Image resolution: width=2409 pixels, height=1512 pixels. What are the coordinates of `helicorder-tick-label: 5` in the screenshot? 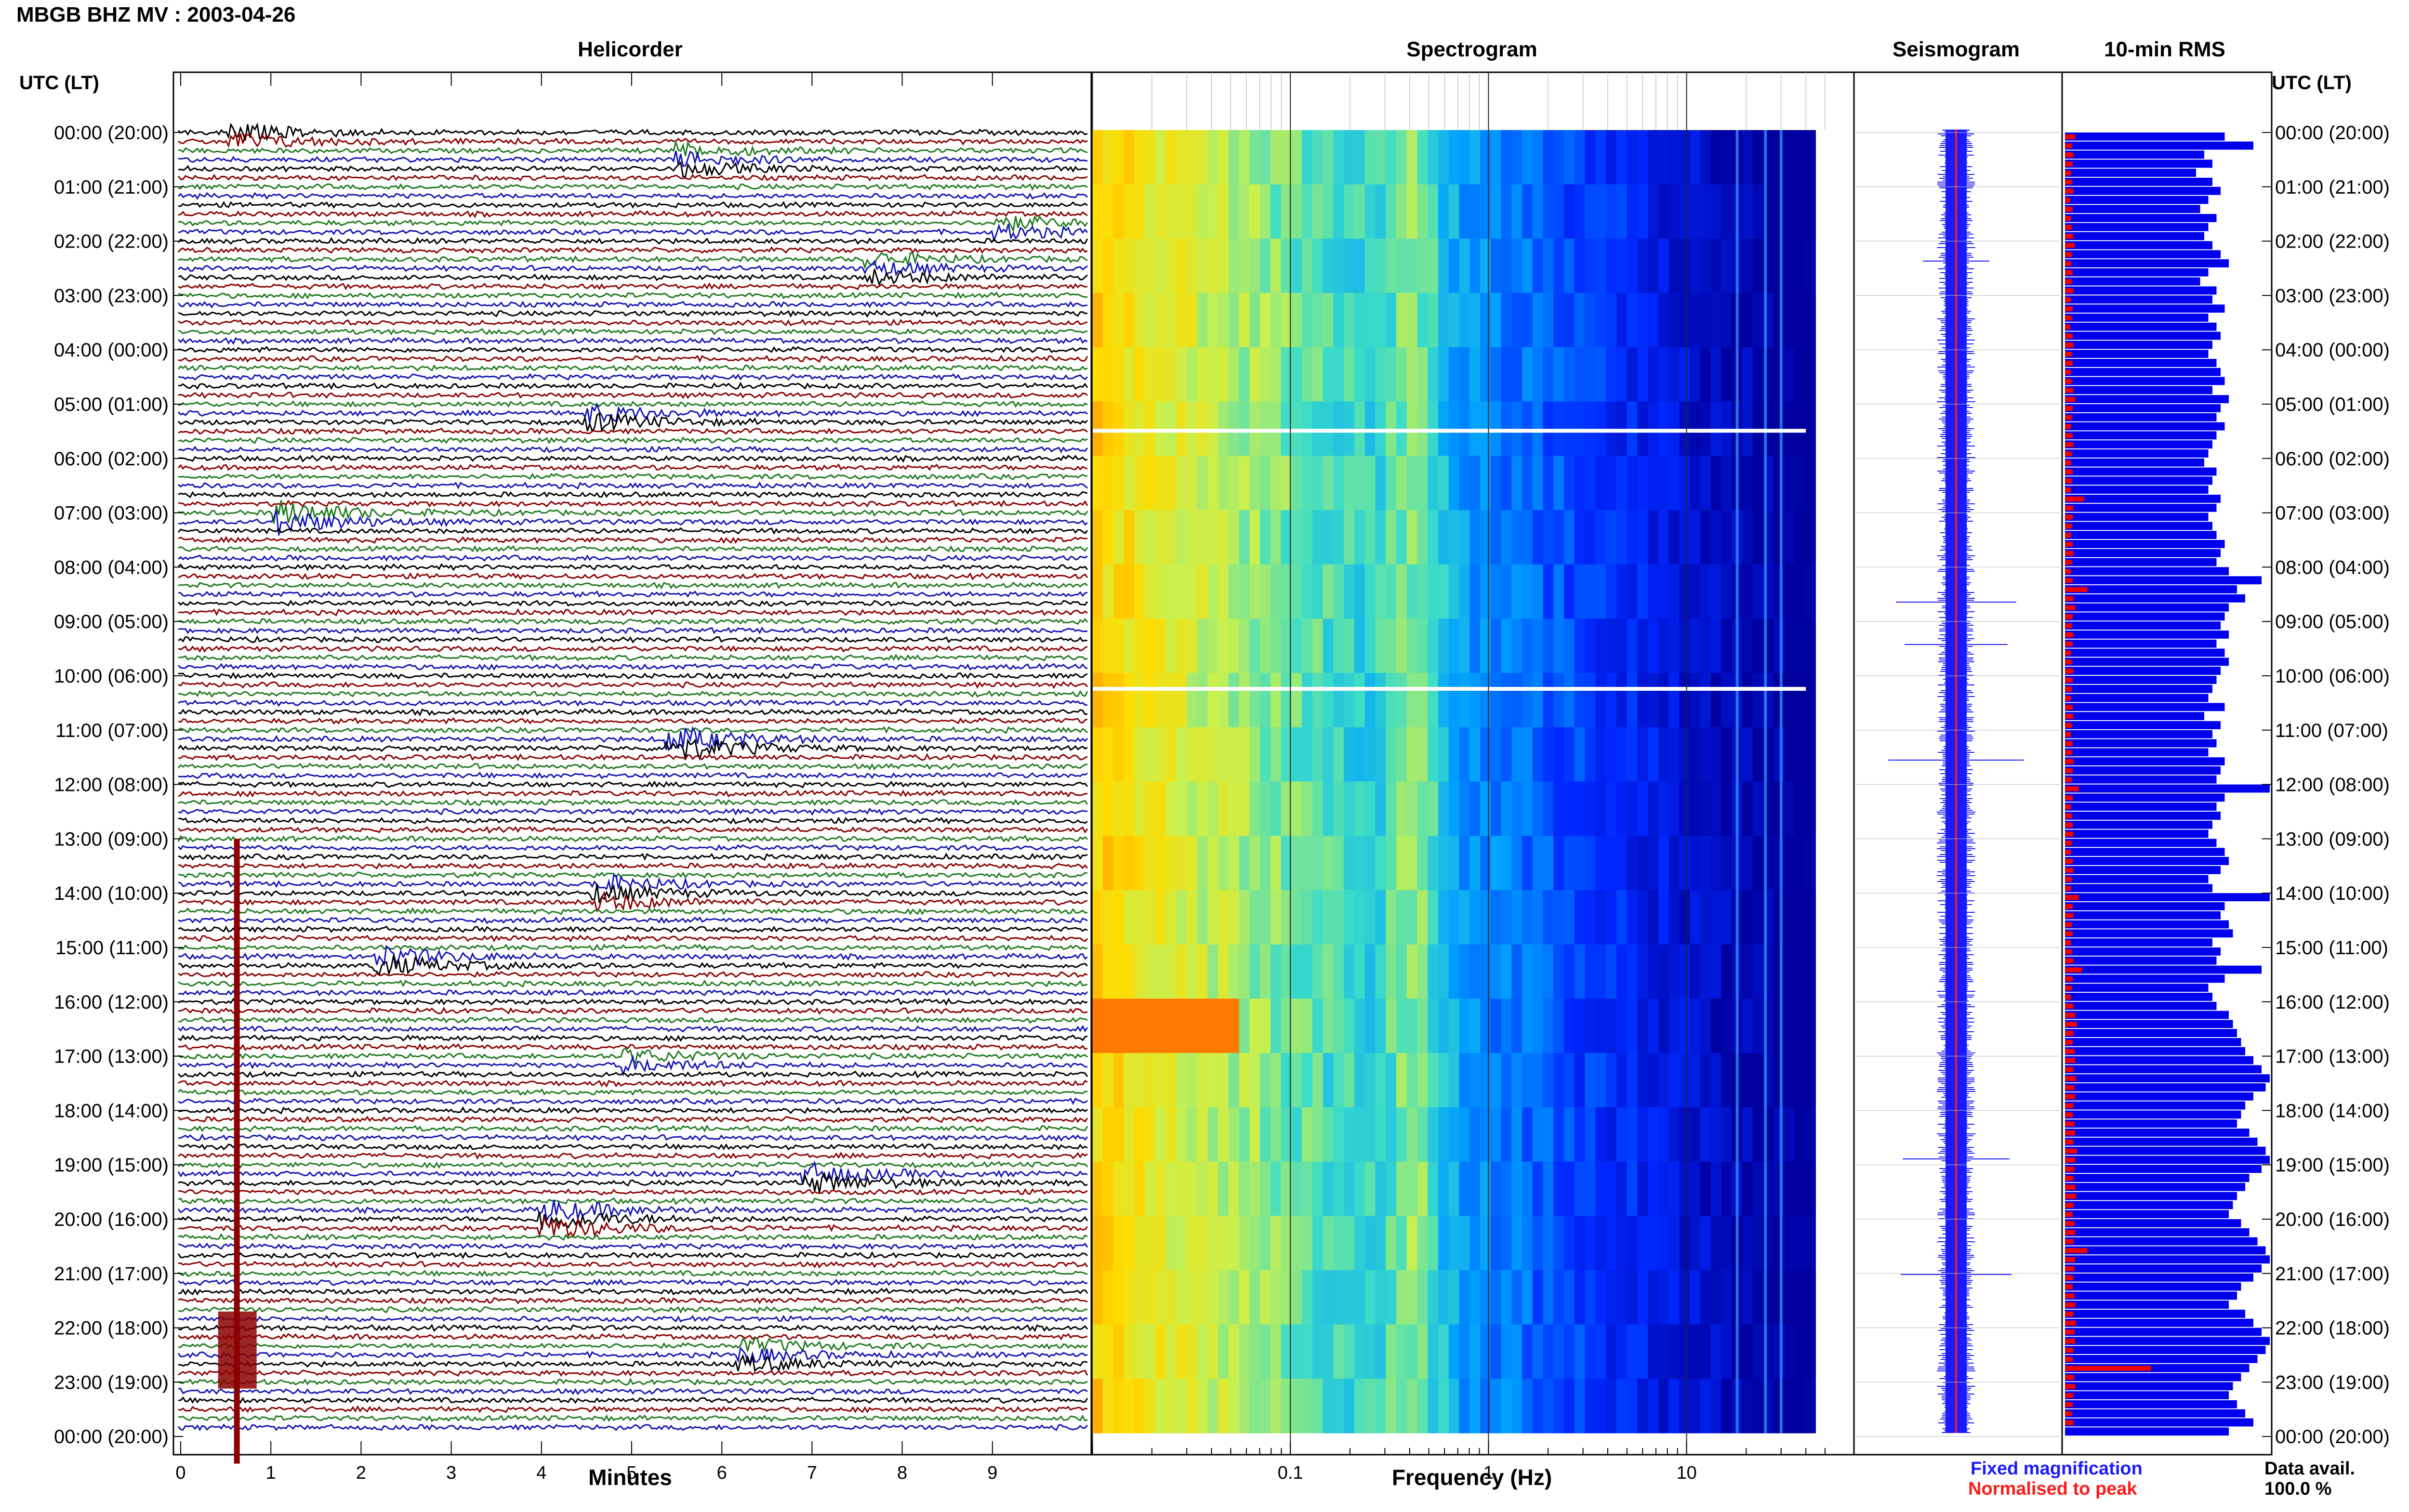 It's located at (631, 1473).